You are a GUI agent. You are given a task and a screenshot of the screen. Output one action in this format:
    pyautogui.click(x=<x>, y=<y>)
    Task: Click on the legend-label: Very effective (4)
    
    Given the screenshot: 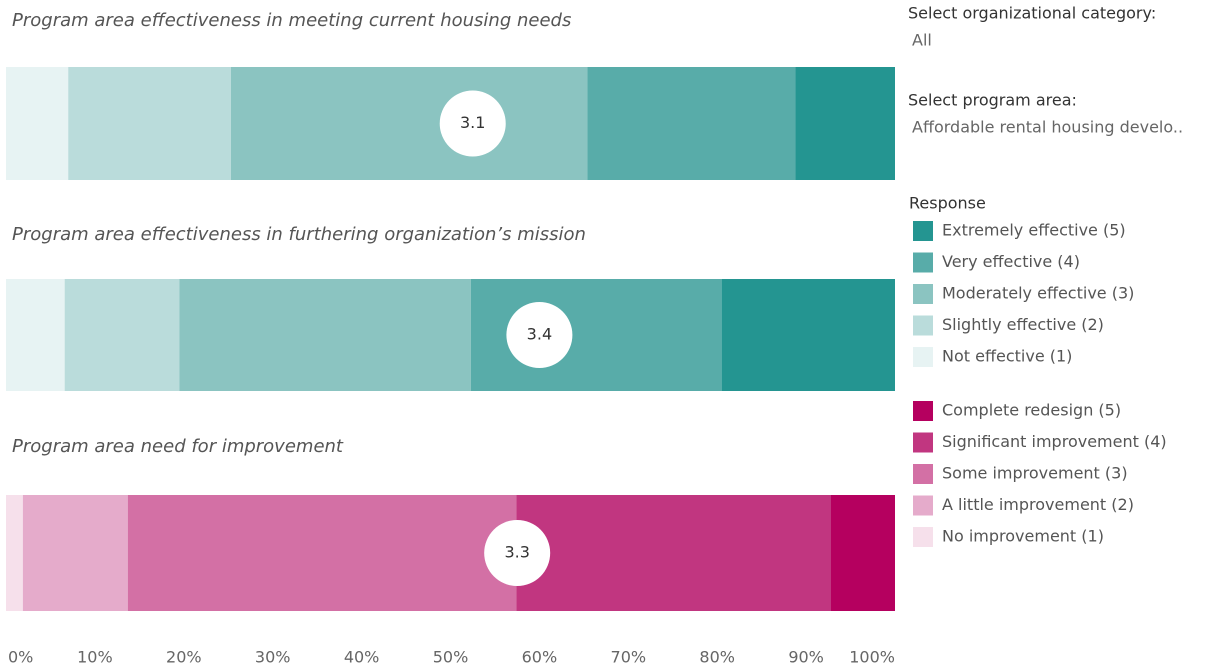 What is the action you would take?
    pyautogui.click(x=1011, y=261)
    